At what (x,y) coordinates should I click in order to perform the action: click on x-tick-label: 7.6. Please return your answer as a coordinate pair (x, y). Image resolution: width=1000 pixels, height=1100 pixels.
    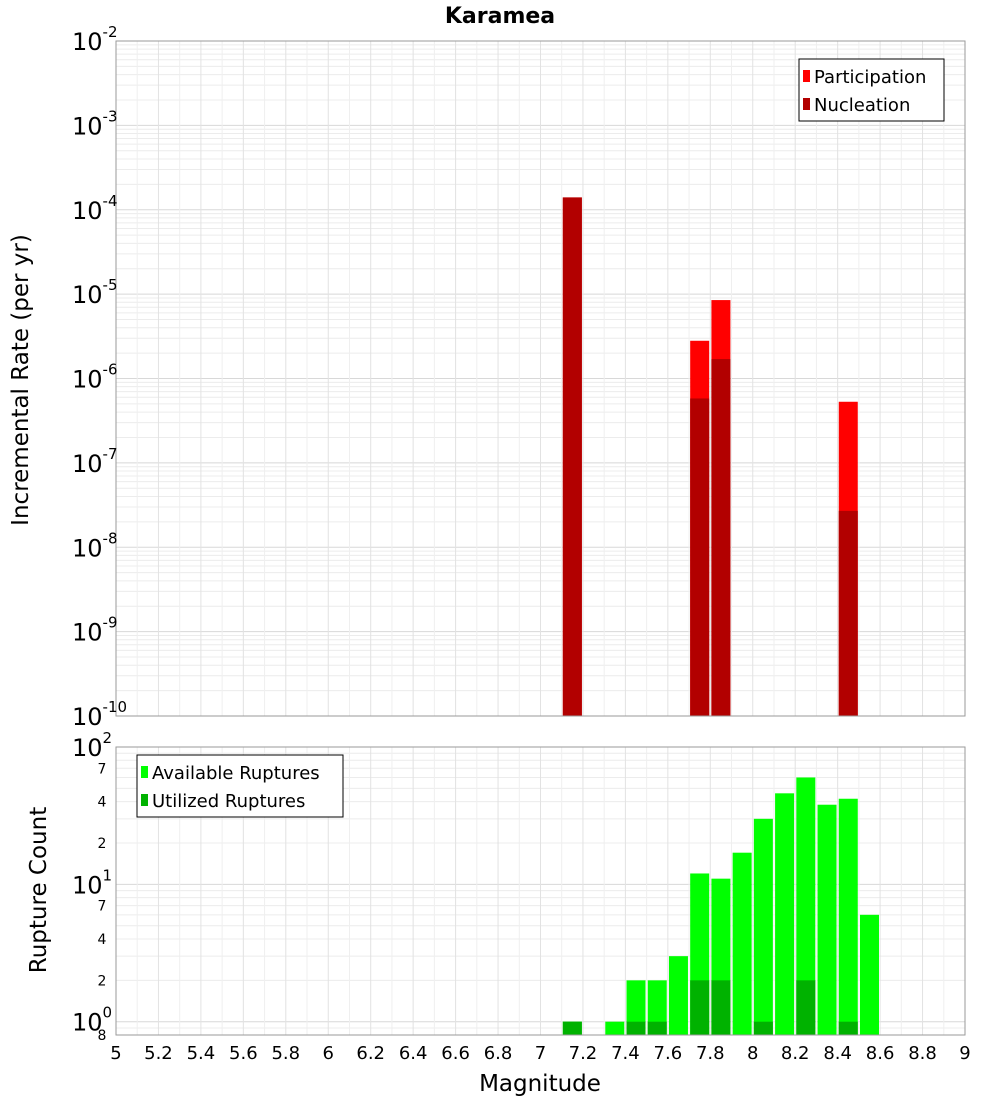
    Looking at the image, I should click on (668, 1053).